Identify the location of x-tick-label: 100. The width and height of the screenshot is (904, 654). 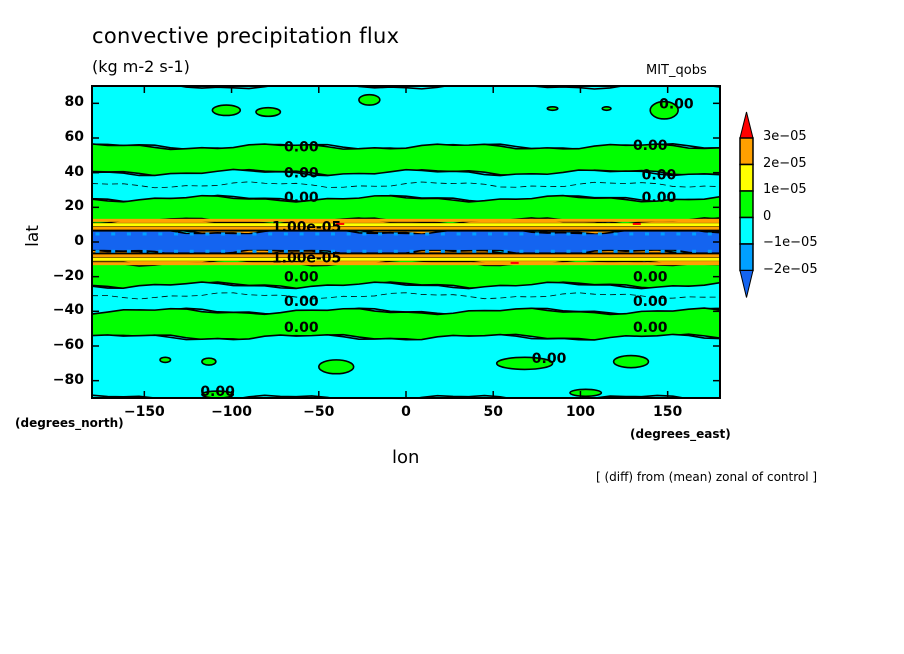
(580, 412).